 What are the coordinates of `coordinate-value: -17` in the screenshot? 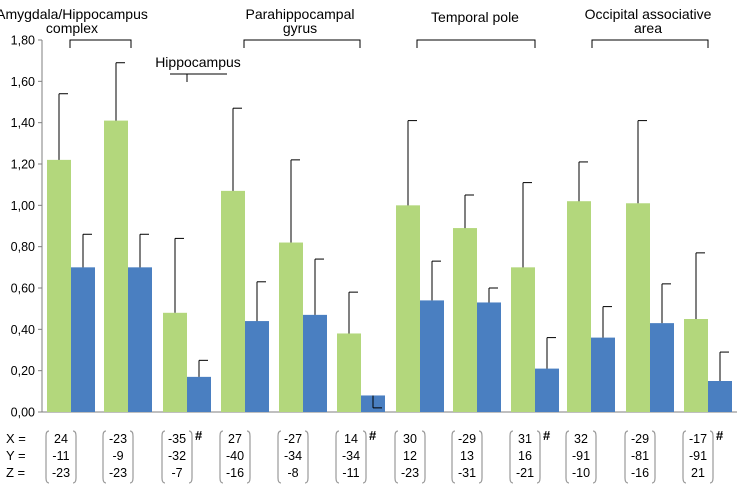 It's located at (698, 439).